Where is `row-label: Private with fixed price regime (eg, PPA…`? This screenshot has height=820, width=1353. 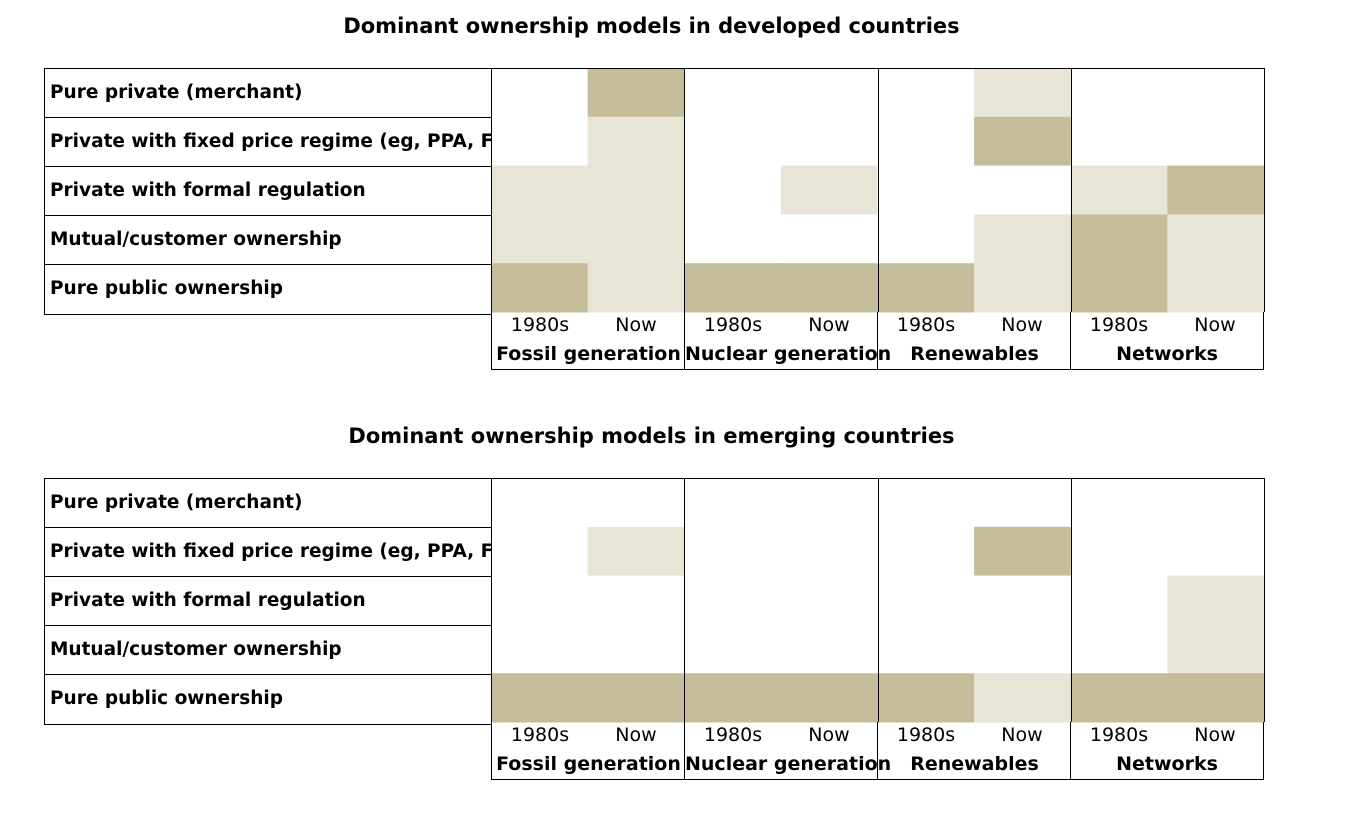
row-label: Private with fixed price regime (eg, PPA… is located at coordinates (283, 552).